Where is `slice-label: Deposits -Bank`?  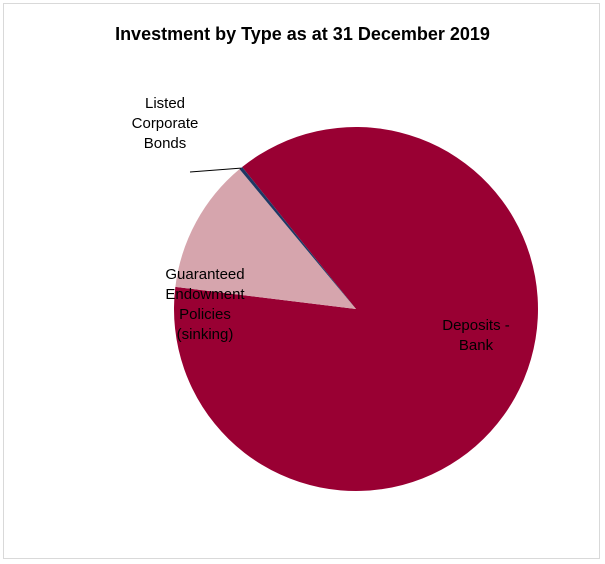
slice-label: Deposits -Bank is located at coordinates (476, 335).